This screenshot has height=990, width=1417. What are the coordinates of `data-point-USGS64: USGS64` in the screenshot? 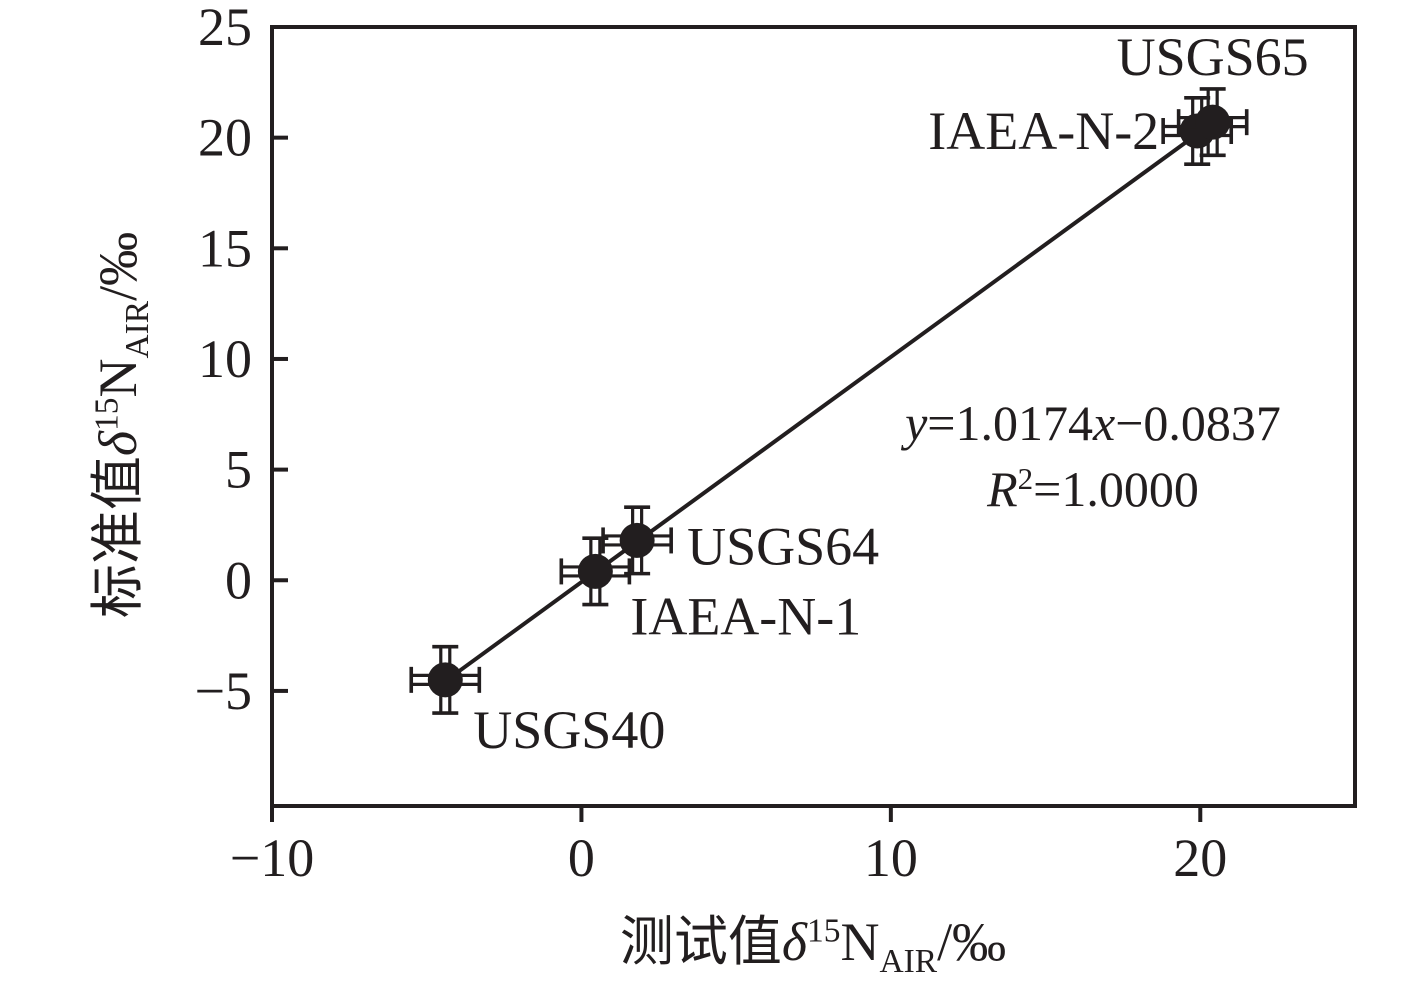 It's located at (740, 540).